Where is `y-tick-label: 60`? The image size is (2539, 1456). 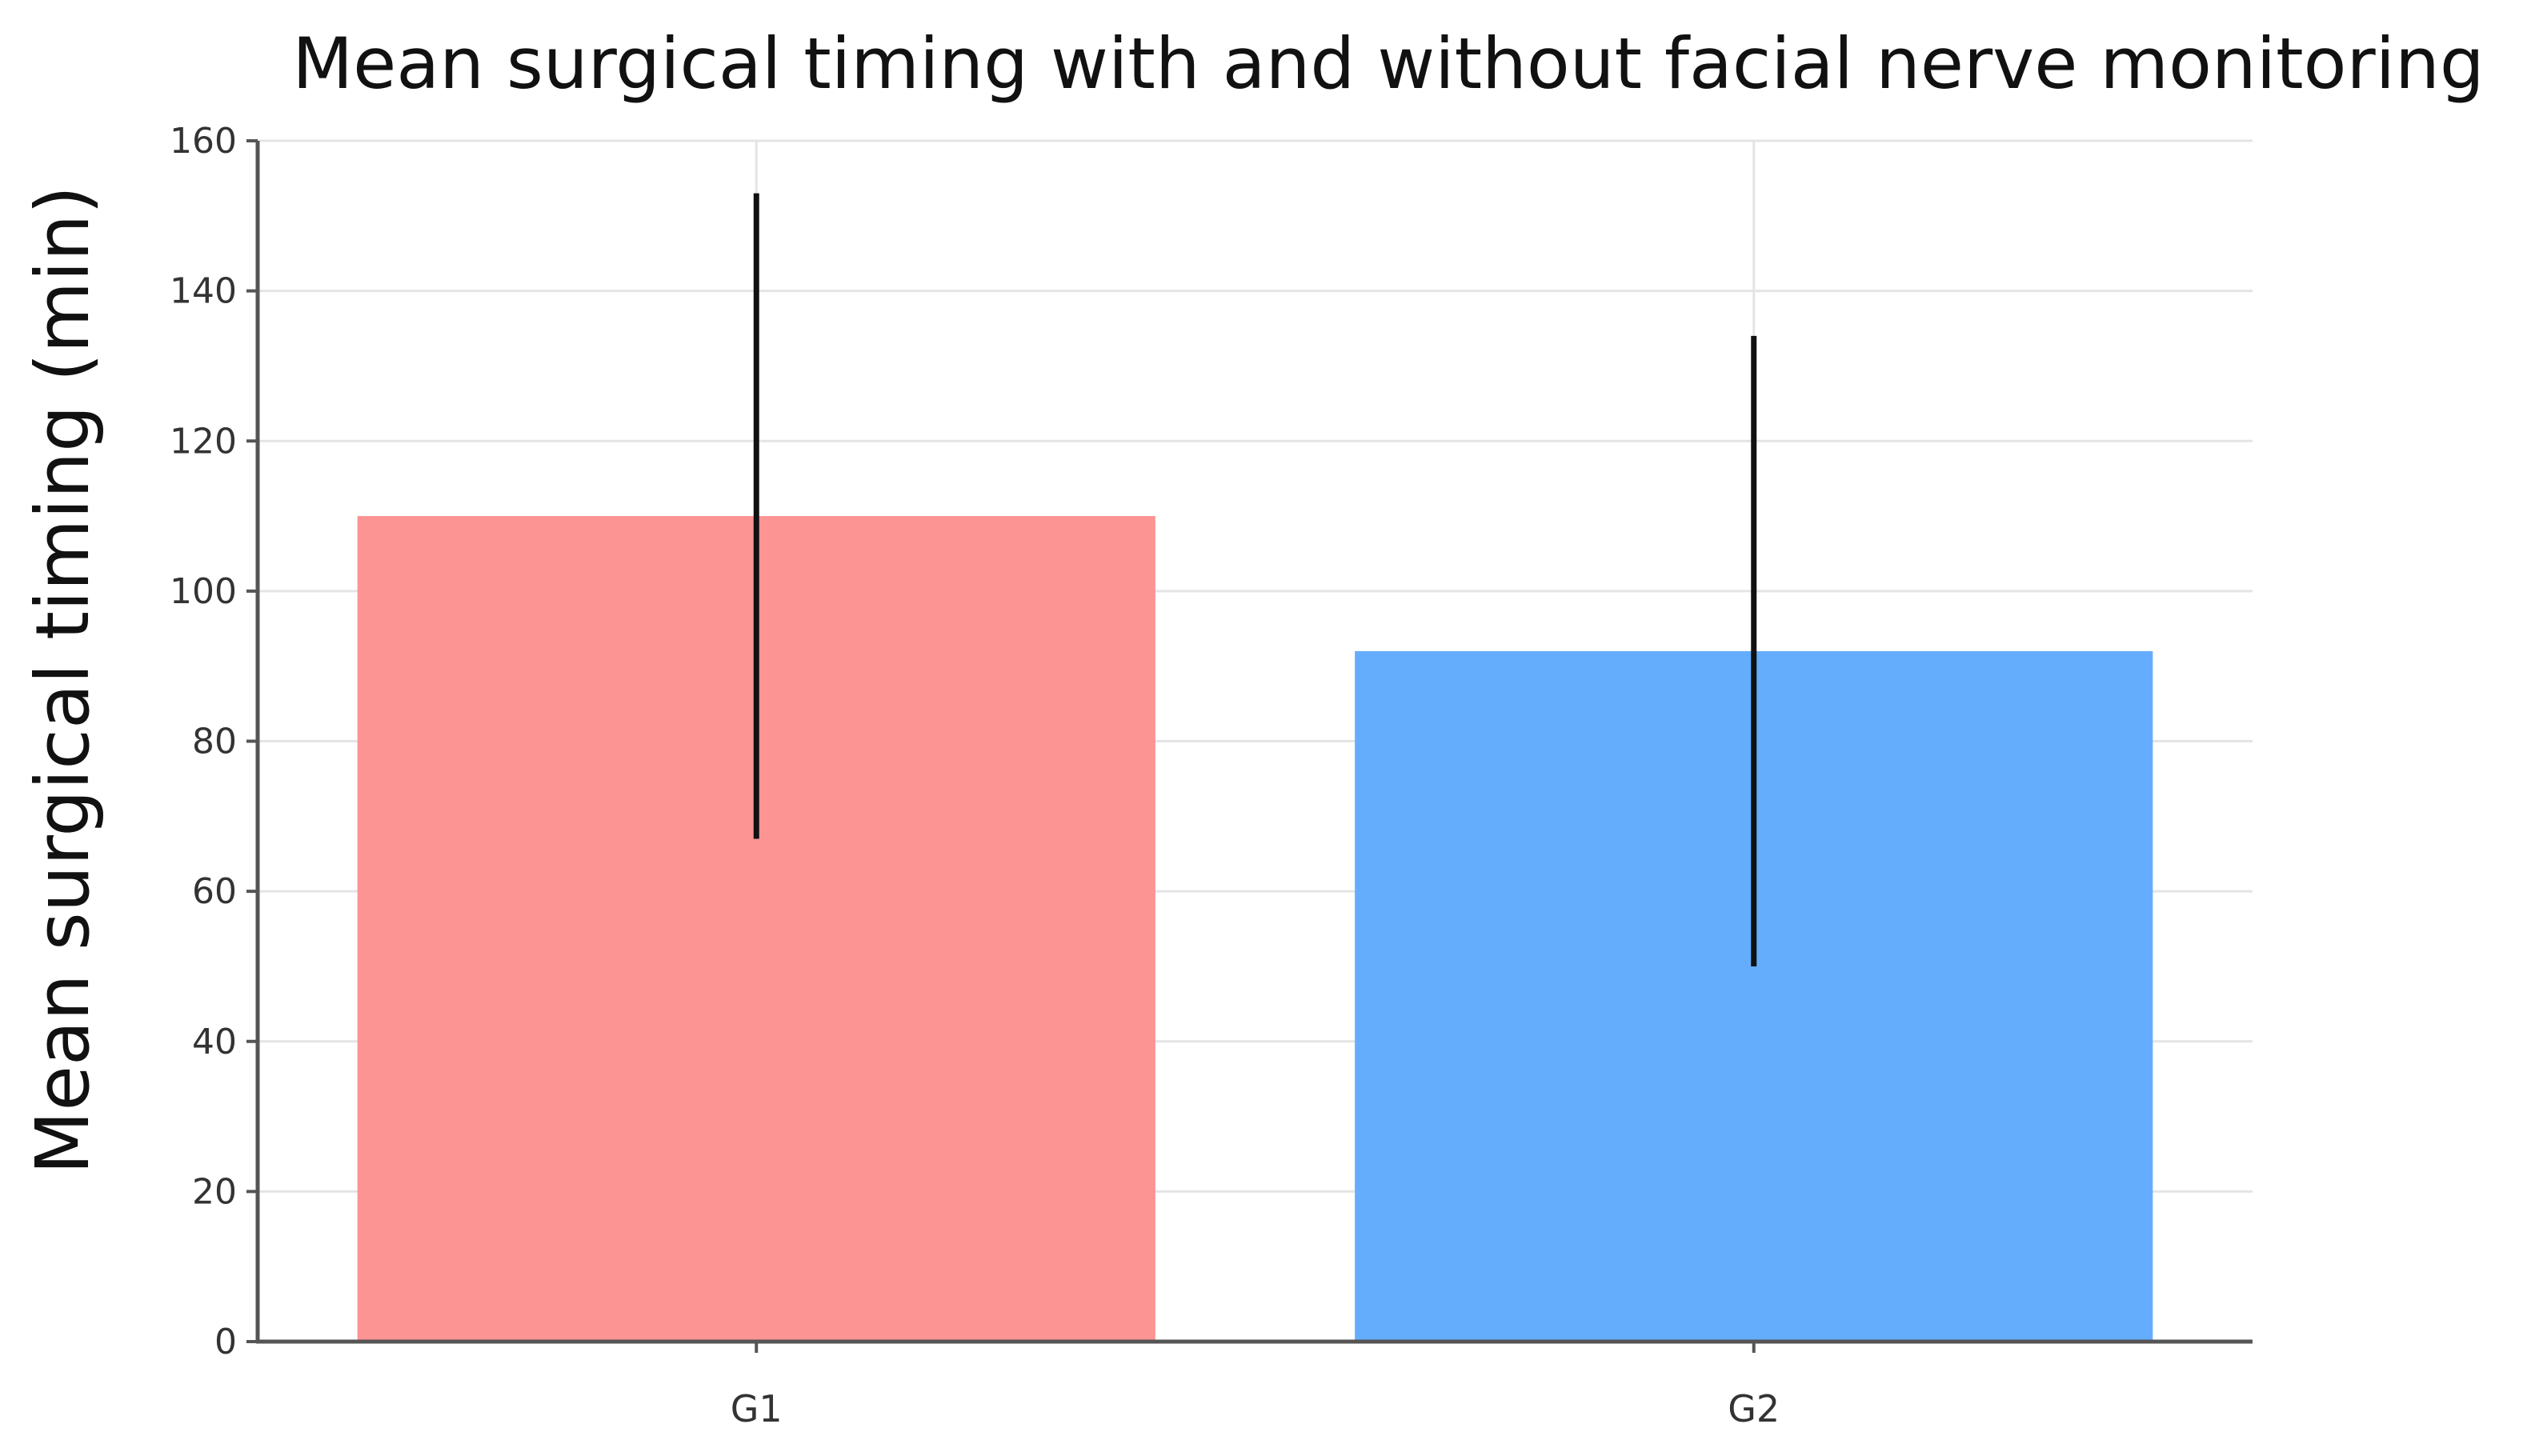
y-tick-label: 60 is located at coordinates (214, 891).